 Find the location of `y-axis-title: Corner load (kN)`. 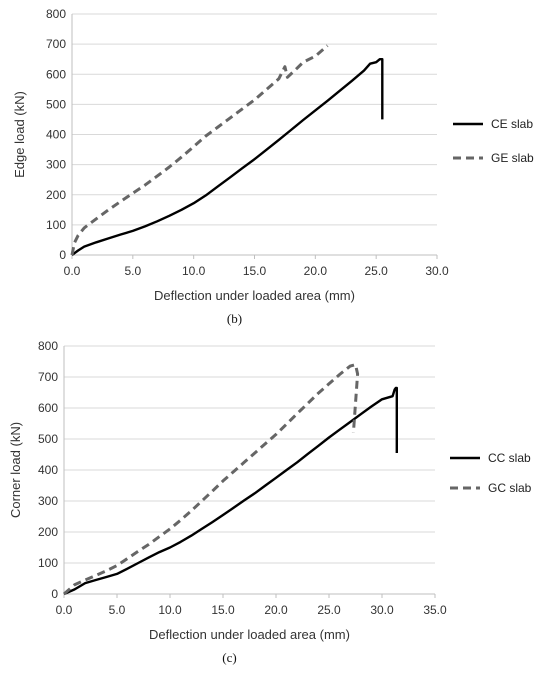

y-axis-title: Corner load (kN) is located at coordinates (15, 470).